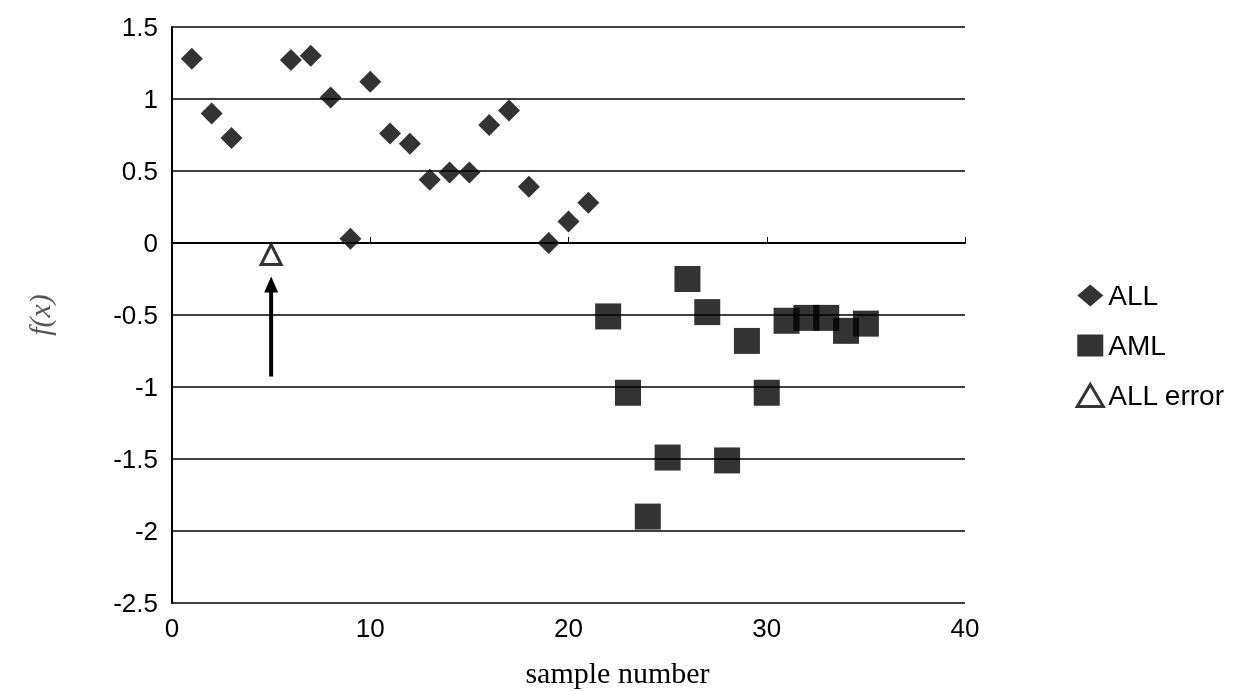  What do you see at coordinates (135, 315) in the screenshot?
I see `y-tick-label: -0.5` at bounding box center [135, 315].